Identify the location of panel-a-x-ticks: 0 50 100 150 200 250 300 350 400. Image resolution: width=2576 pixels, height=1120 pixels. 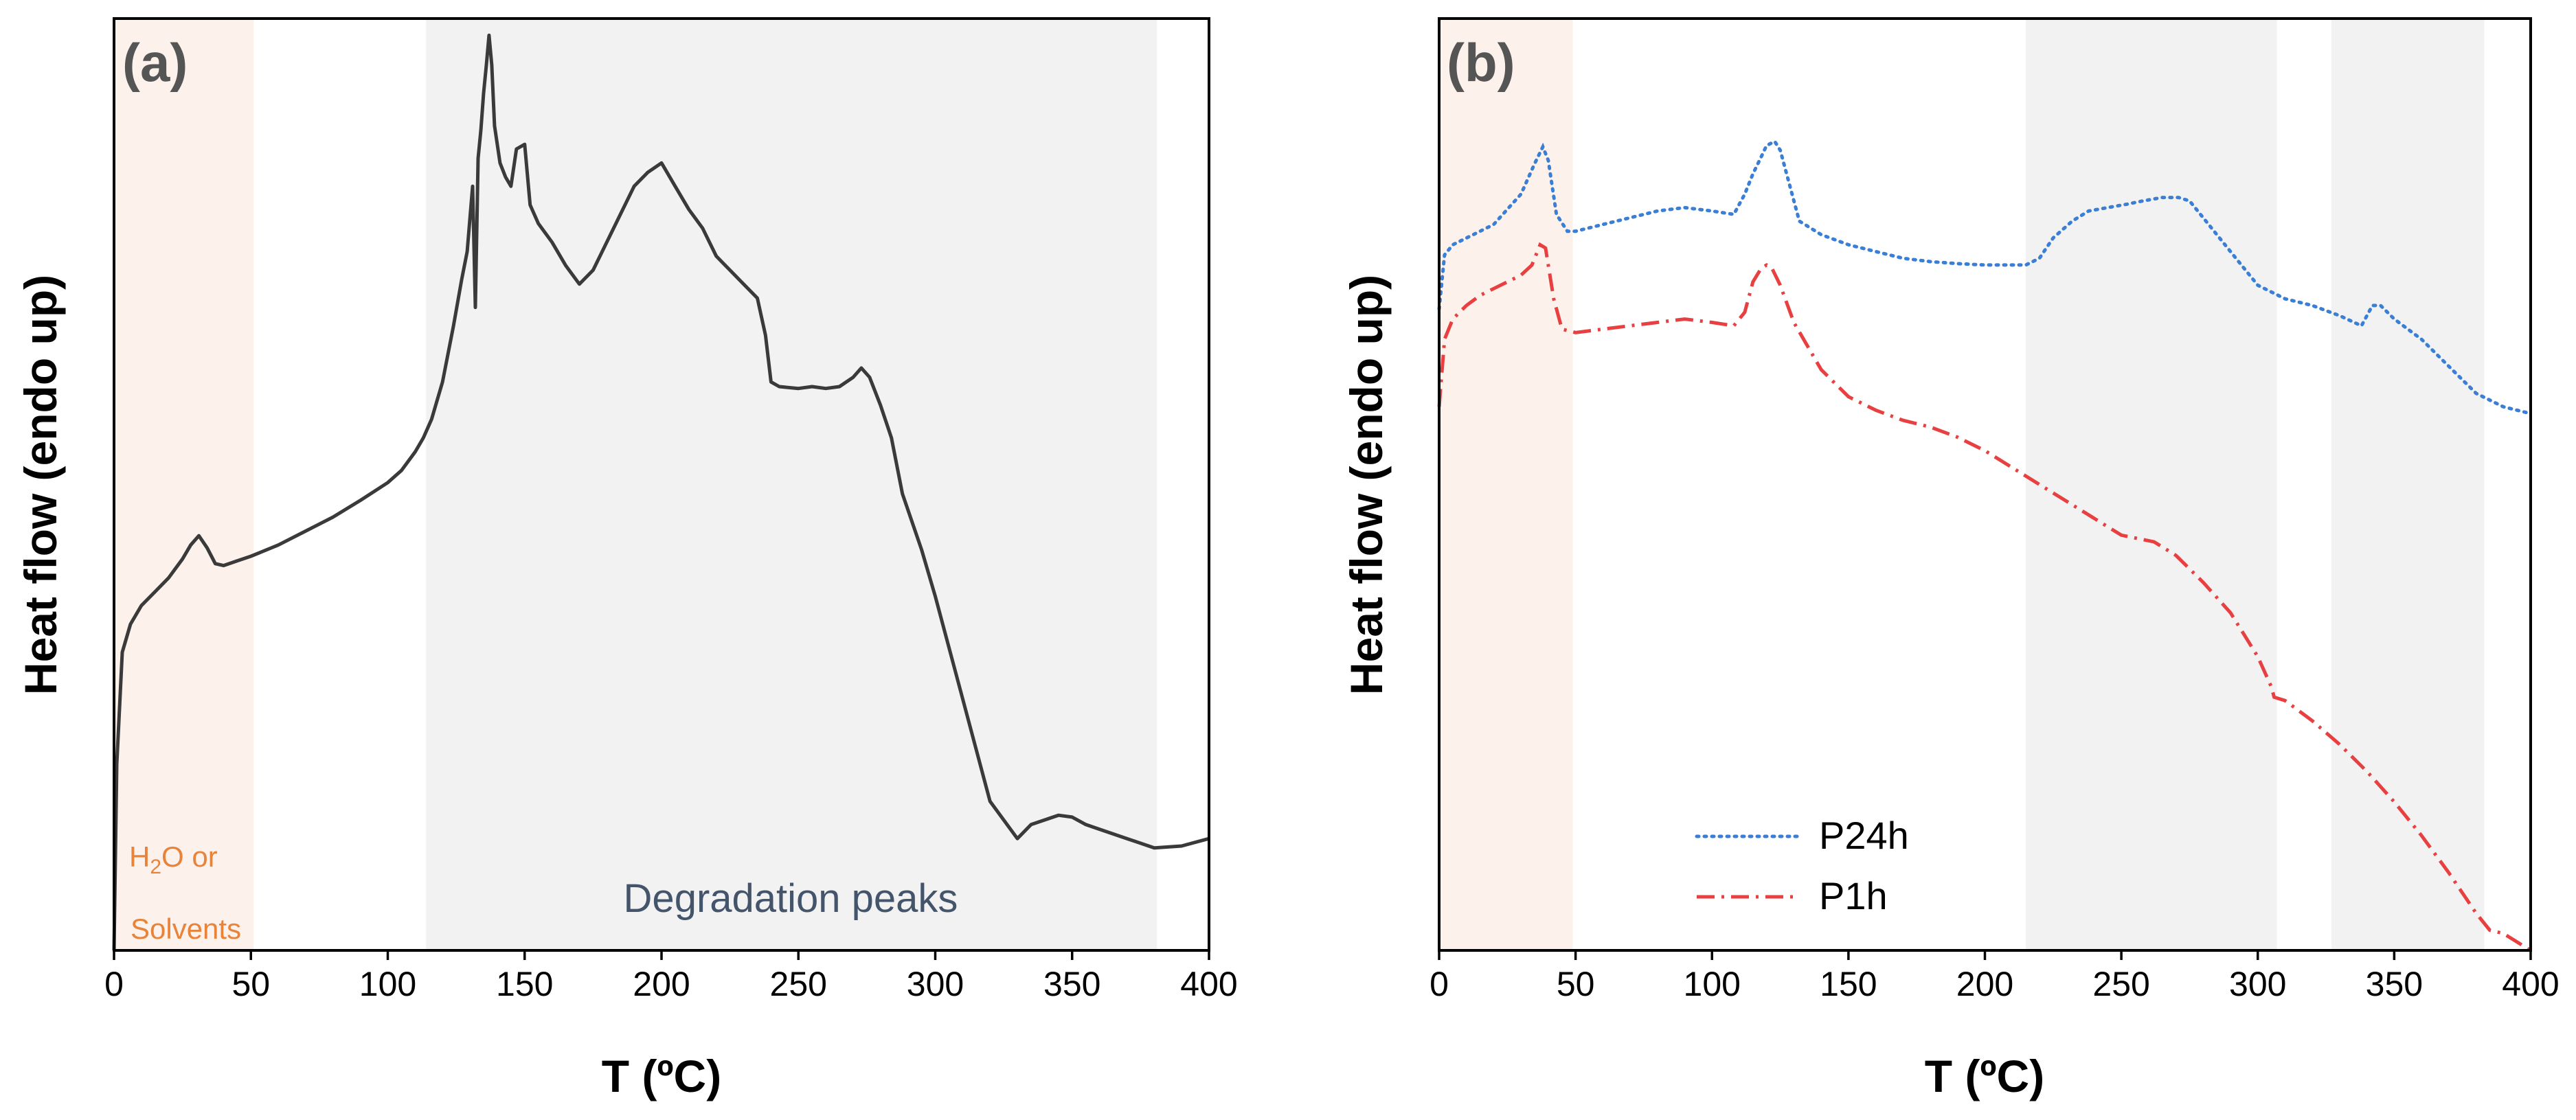
(671, 976).